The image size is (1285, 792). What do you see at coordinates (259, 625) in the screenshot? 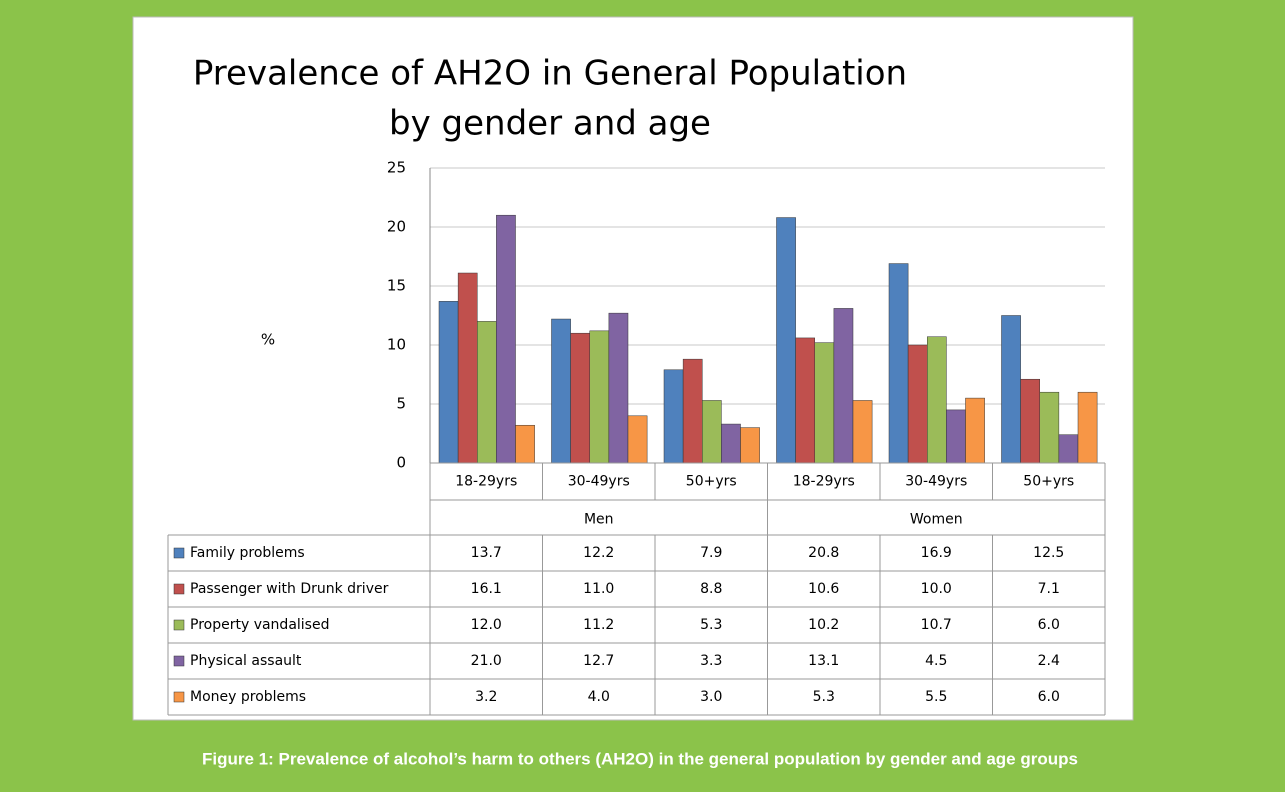
I see `legend-label: Property vandalised` at bounding box center [259, 625].